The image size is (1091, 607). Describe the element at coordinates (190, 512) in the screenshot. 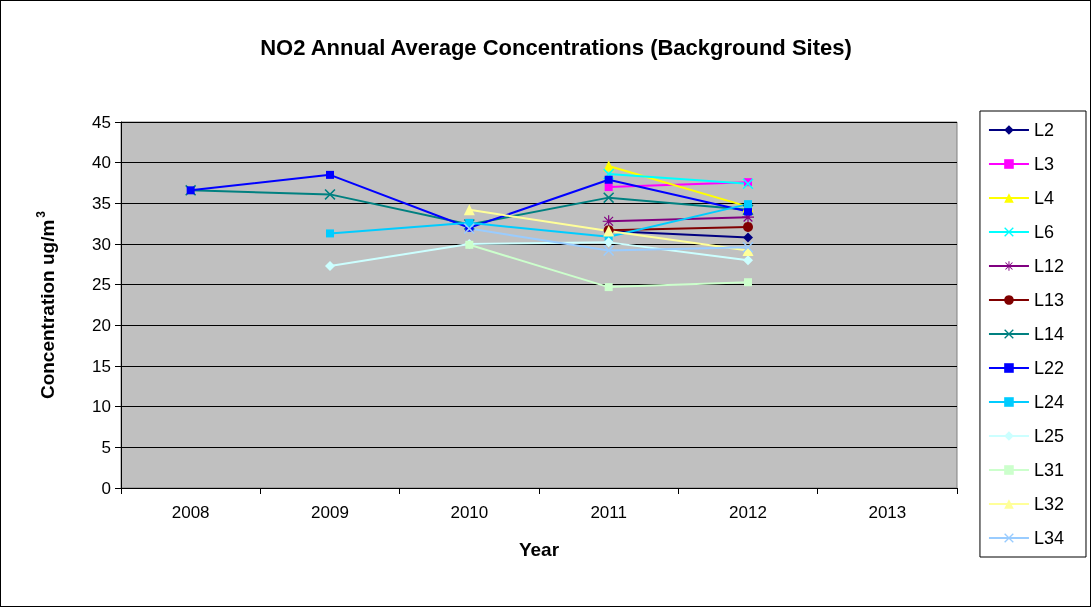

I see `x-tick-label: 2008` at that location.